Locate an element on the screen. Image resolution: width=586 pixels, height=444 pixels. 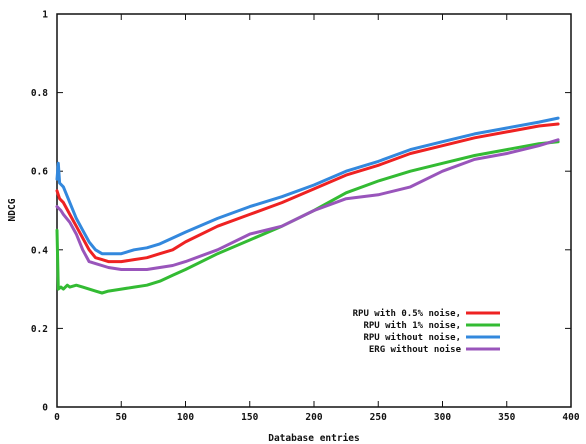
x-tick-label: 250 is located at coordinates (378, 417).